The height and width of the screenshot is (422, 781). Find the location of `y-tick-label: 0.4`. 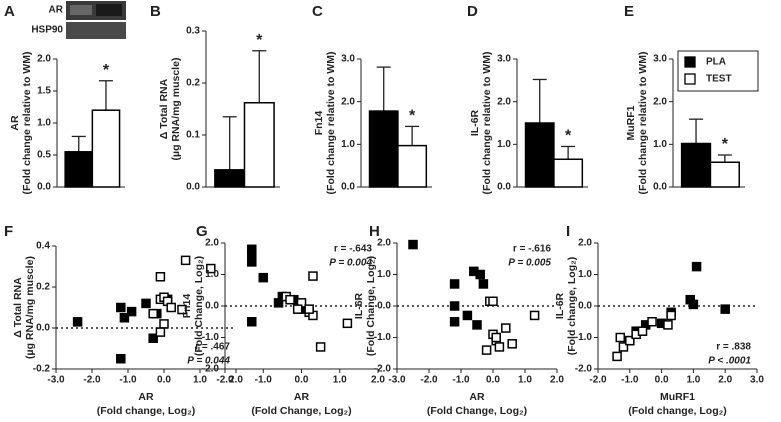

y-tick-label: 0.4 is located at coordinates (43, 246).